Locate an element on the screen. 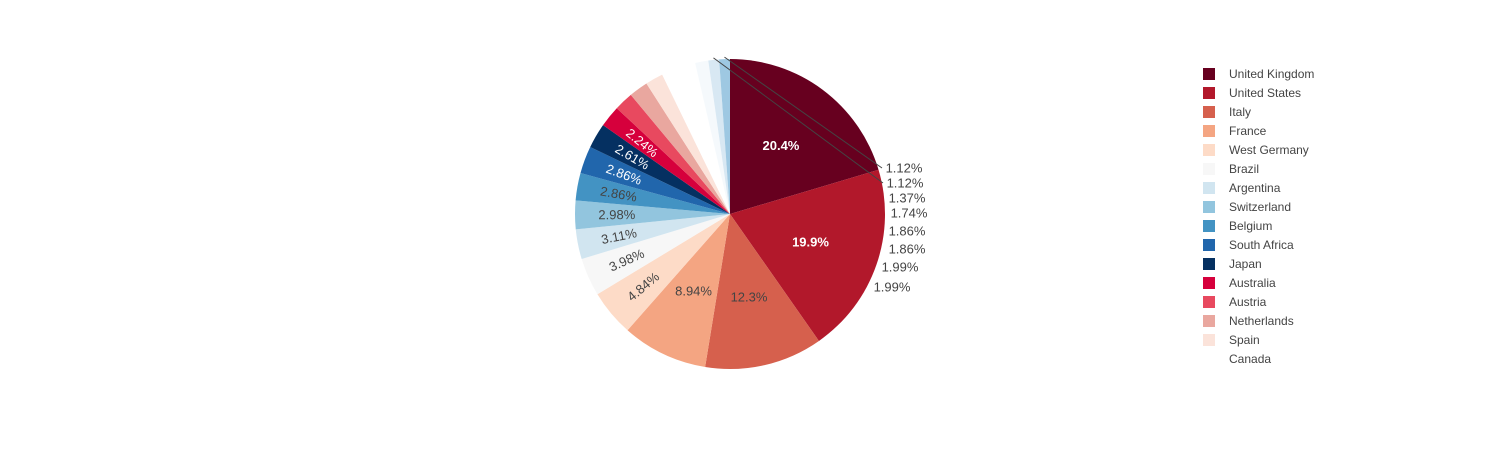 The image size is (1505, 450). pie-slice-south-africa is located at coordinates (655, 180).